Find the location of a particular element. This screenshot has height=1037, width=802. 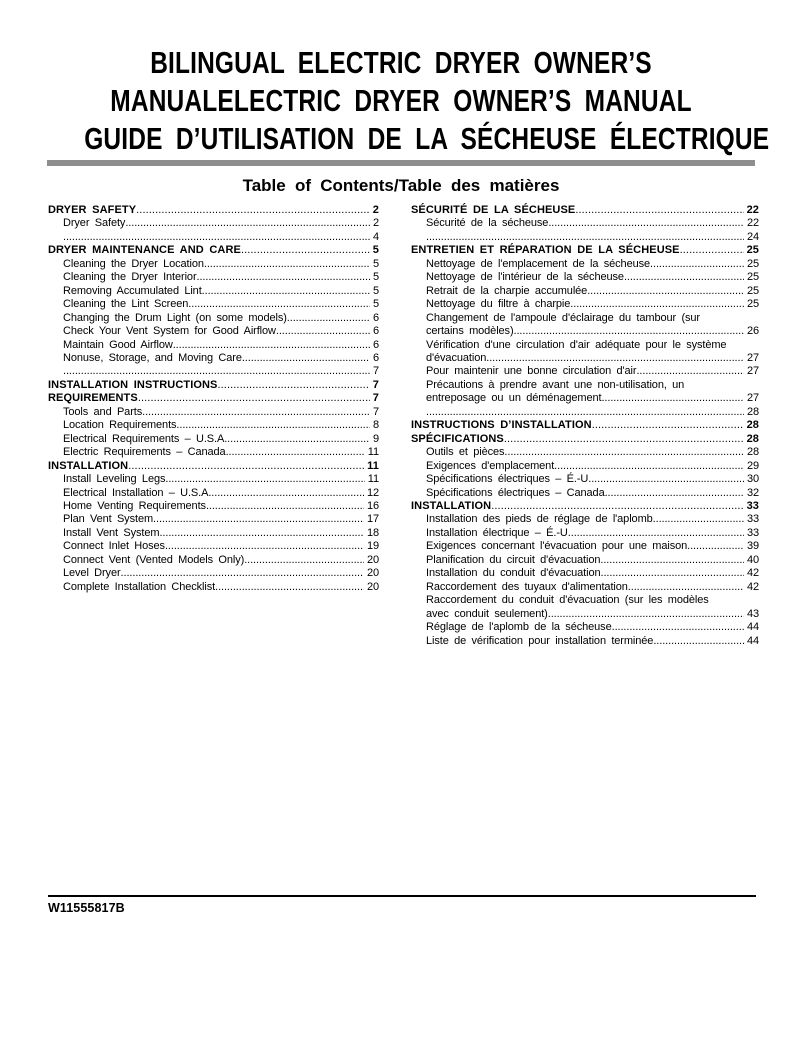

toc-entry-label: Plan Vent System is located at coordinates (108, 519).